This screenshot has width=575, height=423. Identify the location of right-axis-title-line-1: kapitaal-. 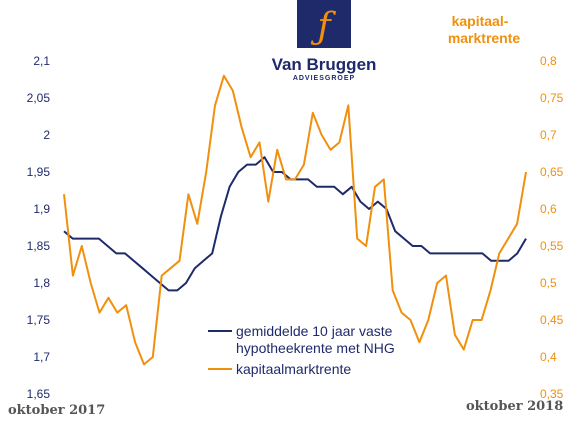
(480, 21).